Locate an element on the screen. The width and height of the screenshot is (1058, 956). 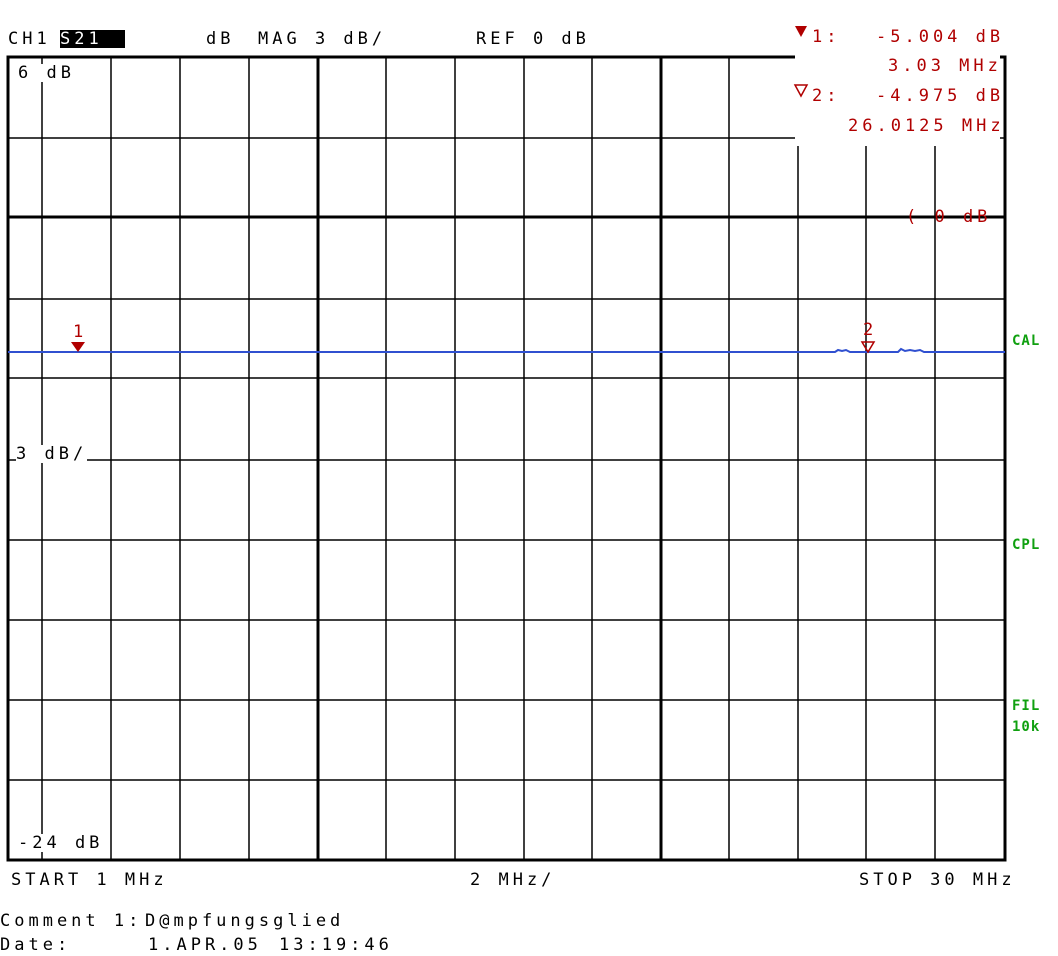
y-bottom: -24 dB is located at coordinates (61, 843).